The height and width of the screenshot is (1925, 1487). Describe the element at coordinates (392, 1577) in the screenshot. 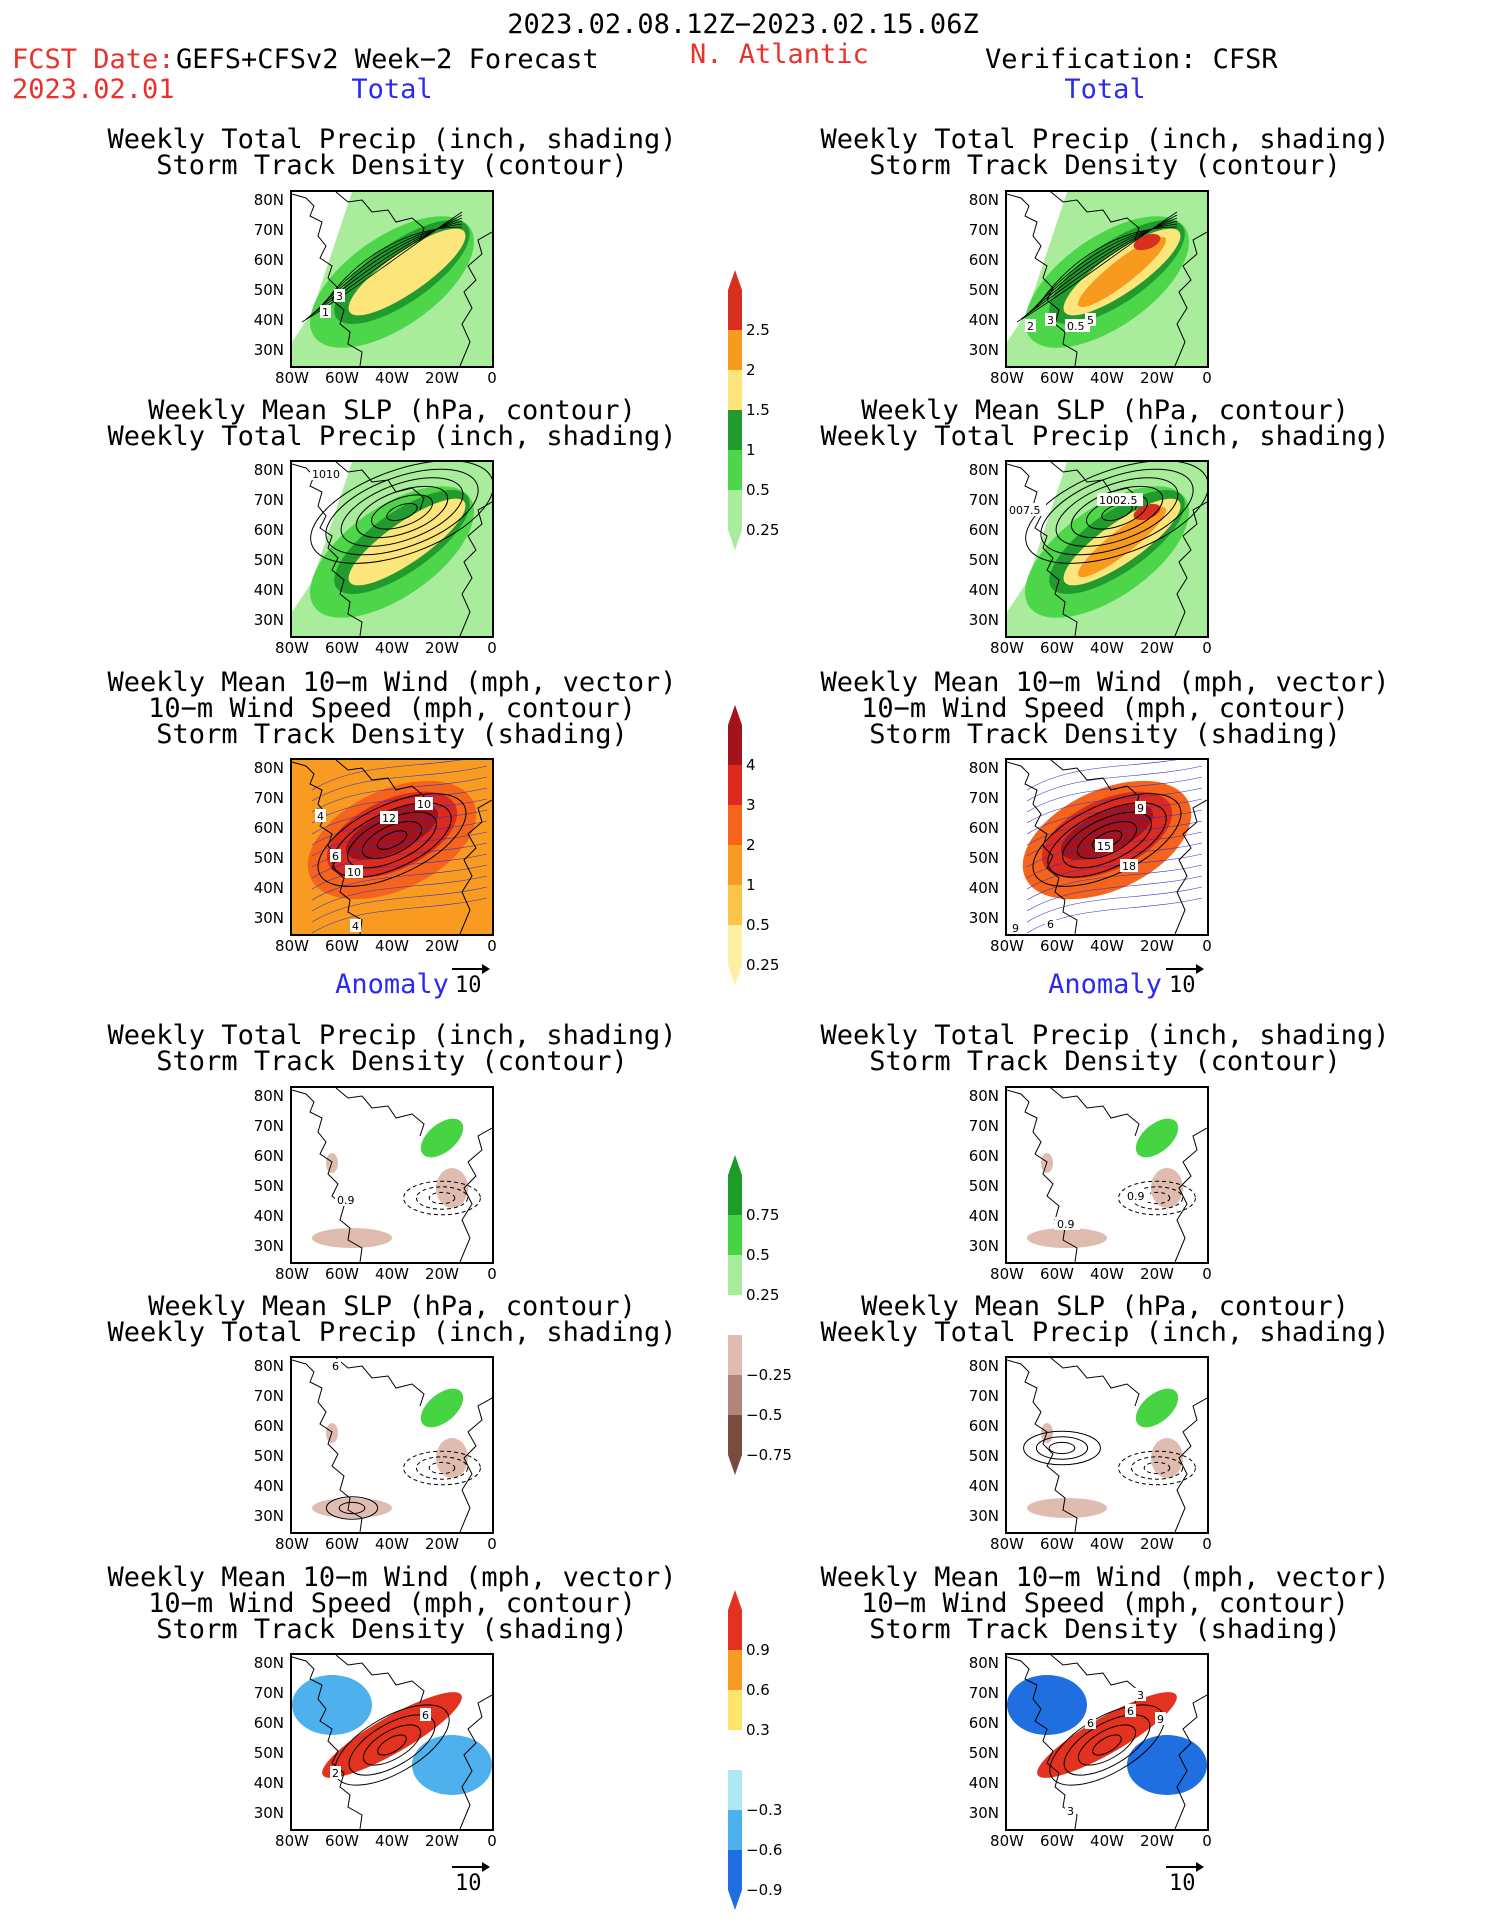

I see `title-l6-a: Weekly Mean 10−m Wind (mph, vector)` at that location.